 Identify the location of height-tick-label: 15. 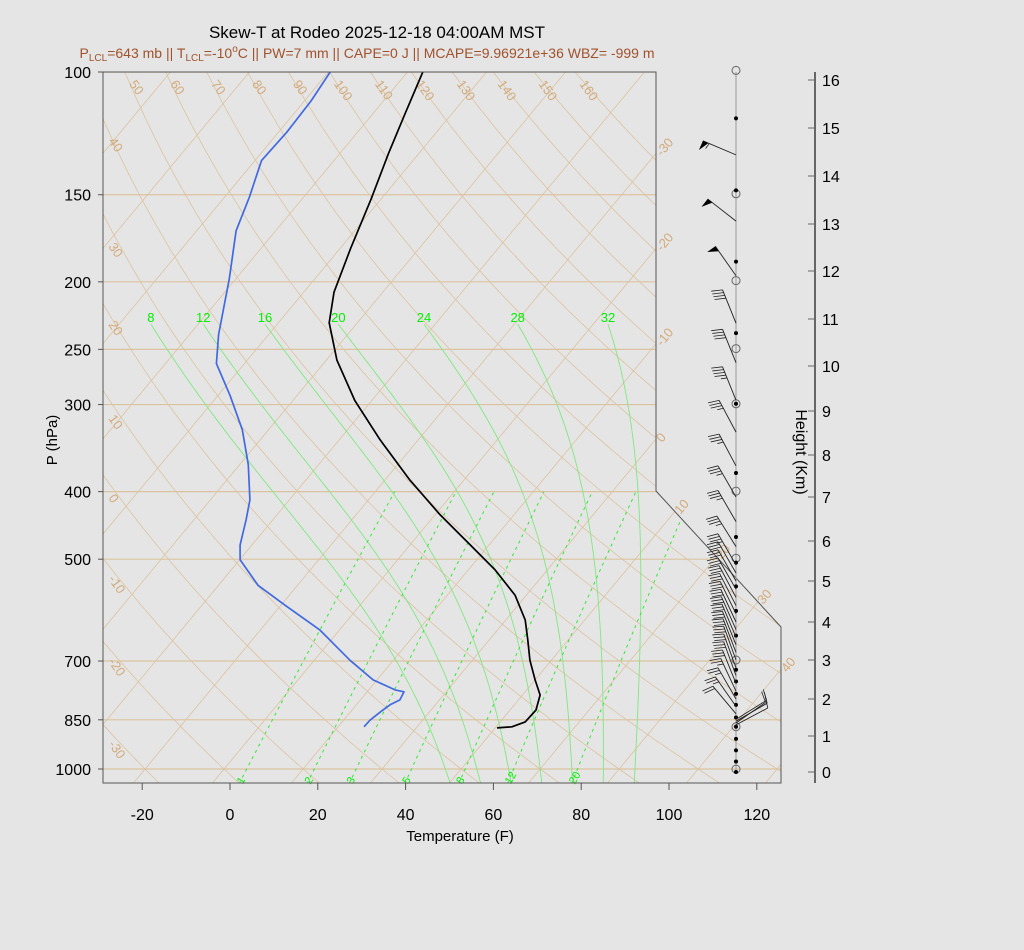
(831, 129).